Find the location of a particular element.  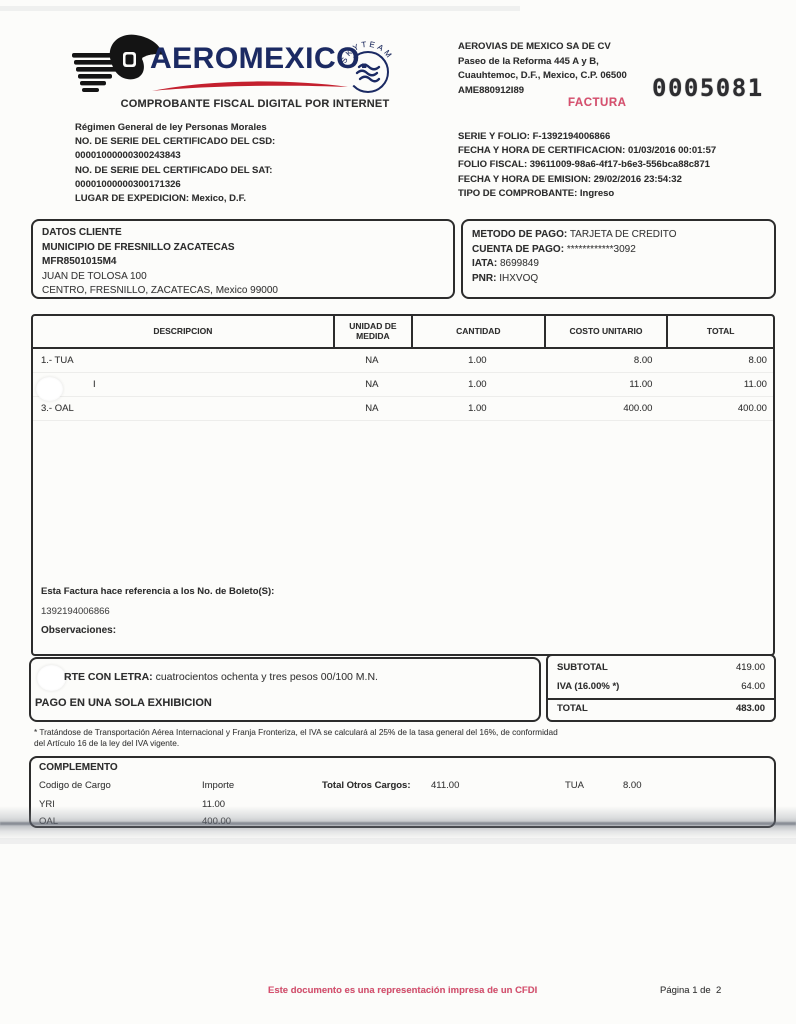

csd-value: 00001000000300243843 is located at coordinates (128, 156).